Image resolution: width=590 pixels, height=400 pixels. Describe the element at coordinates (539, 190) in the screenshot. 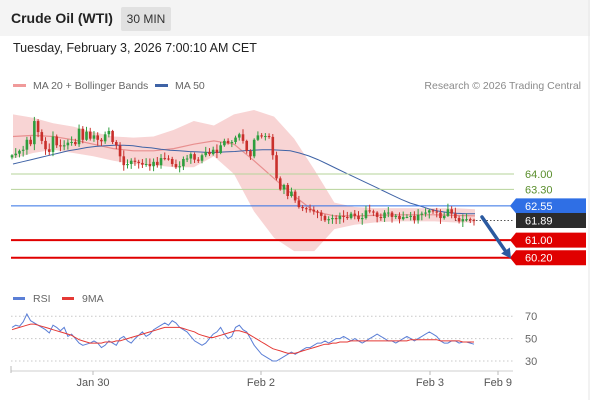

I see `resistance-label: 63.30` at that location.